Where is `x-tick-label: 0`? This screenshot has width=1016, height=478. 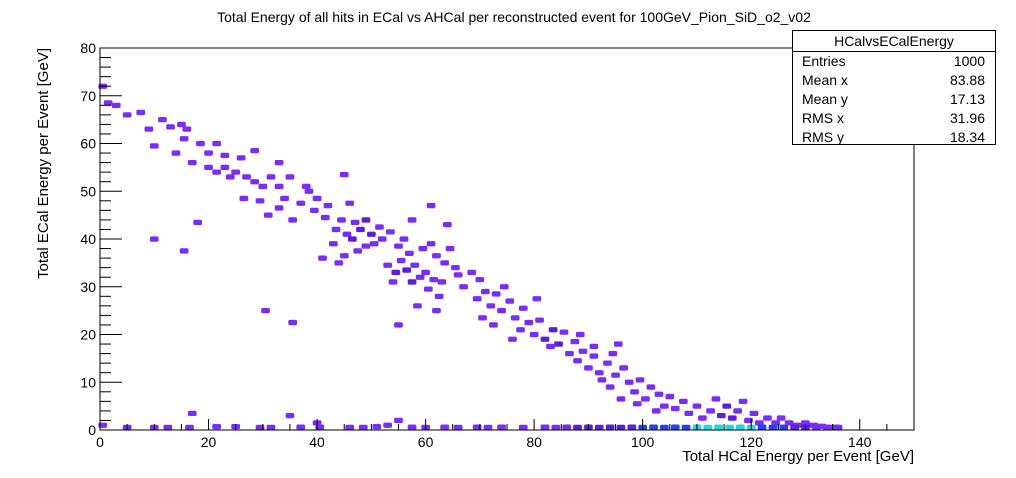 x-tick-label: 0 is located at coordinates (100, 442).